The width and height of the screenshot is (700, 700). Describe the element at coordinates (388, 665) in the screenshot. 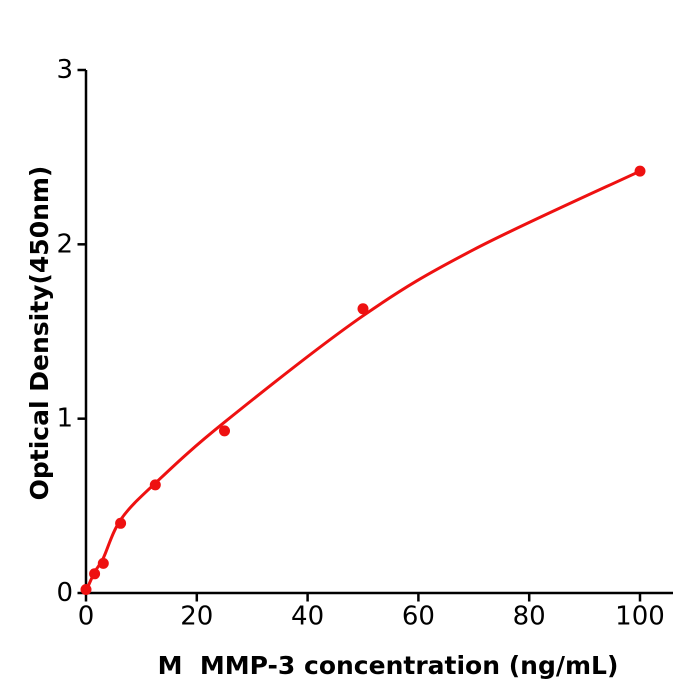

I see `x-axis-title: M MMP-3 concentration (ng/mL)` at that location.